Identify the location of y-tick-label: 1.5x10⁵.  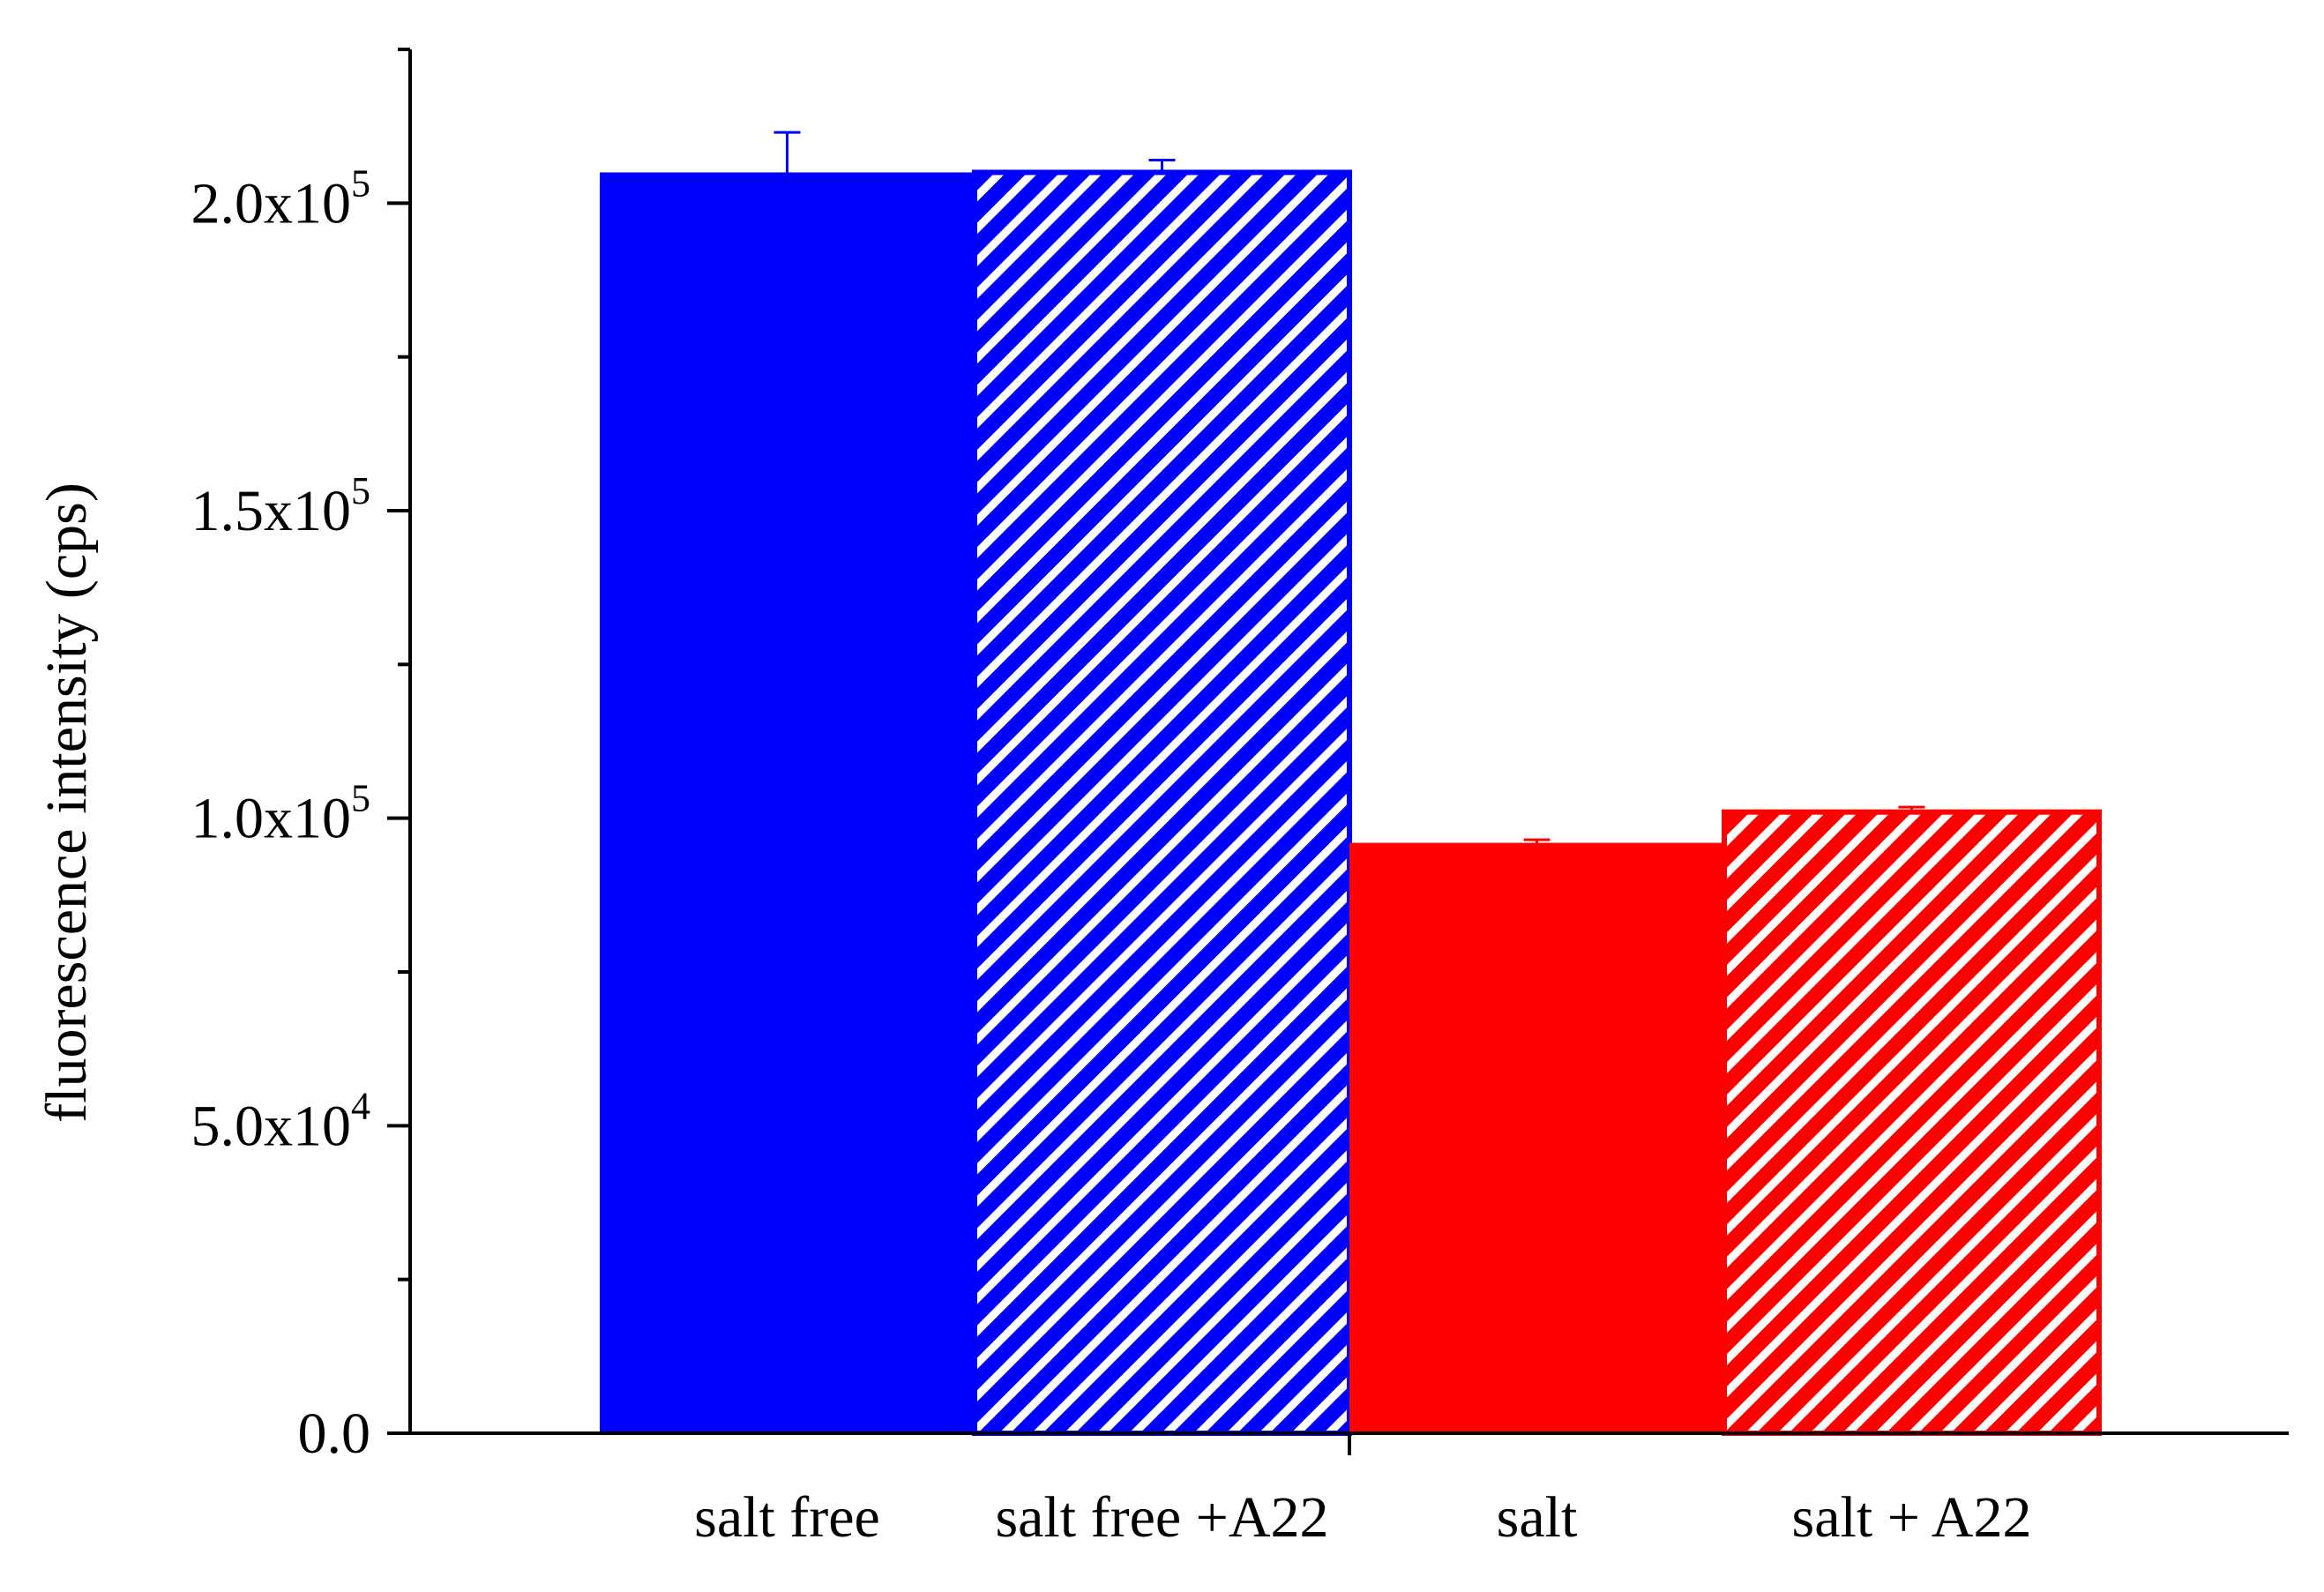
(281, 506).